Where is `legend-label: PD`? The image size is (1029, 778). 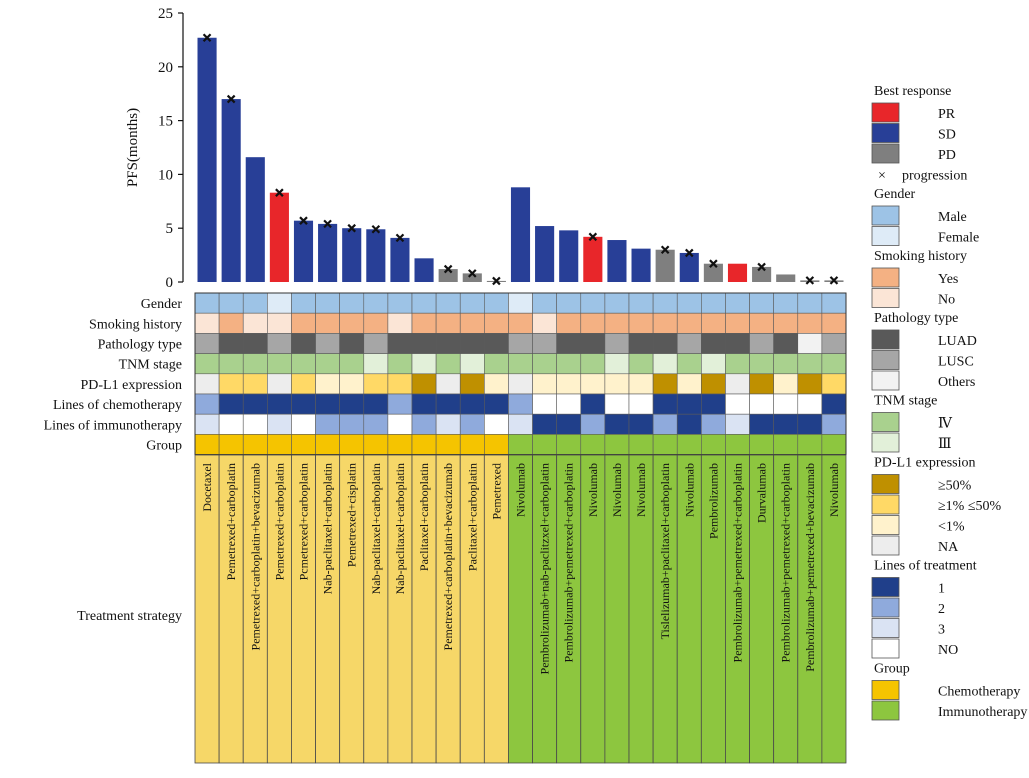
legend-label: PD is located at coordinates (947, 155).